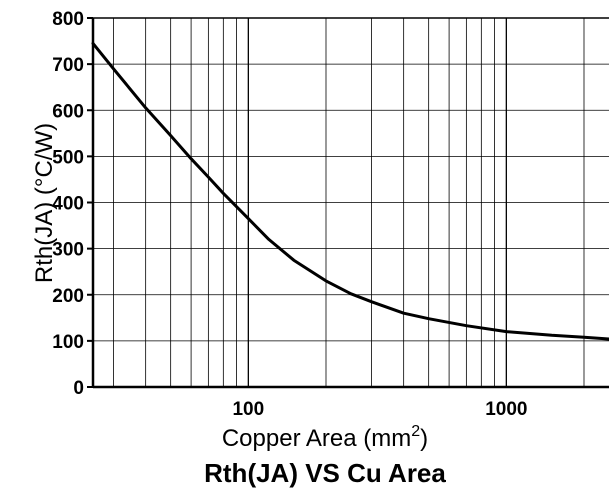 The width and height of the screenshot is (609, 498). Describe the element at coordinates (415, 431) in the screenshot. I see `x-axis-label-superscript: 2` at that location.